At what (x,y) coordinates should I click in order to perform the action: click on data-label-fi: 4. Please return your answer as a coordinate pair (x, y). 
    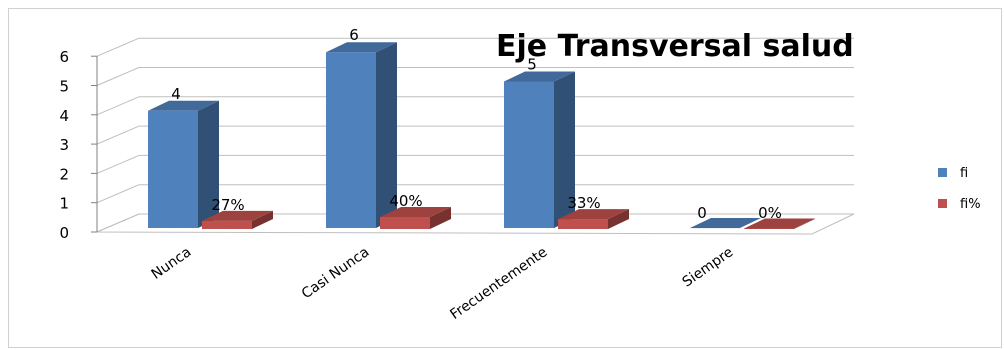
    Looking at the image, I should click on (176, 94).